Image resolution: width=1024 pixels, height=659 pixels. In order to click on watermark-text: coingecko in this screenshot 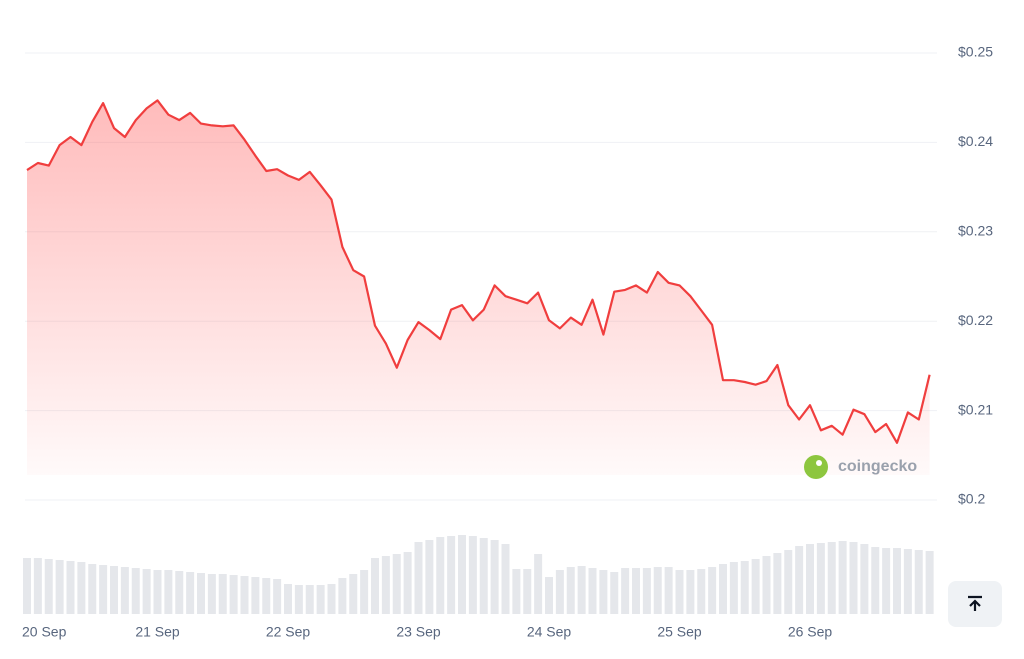, I will do `click(877, 466)`.